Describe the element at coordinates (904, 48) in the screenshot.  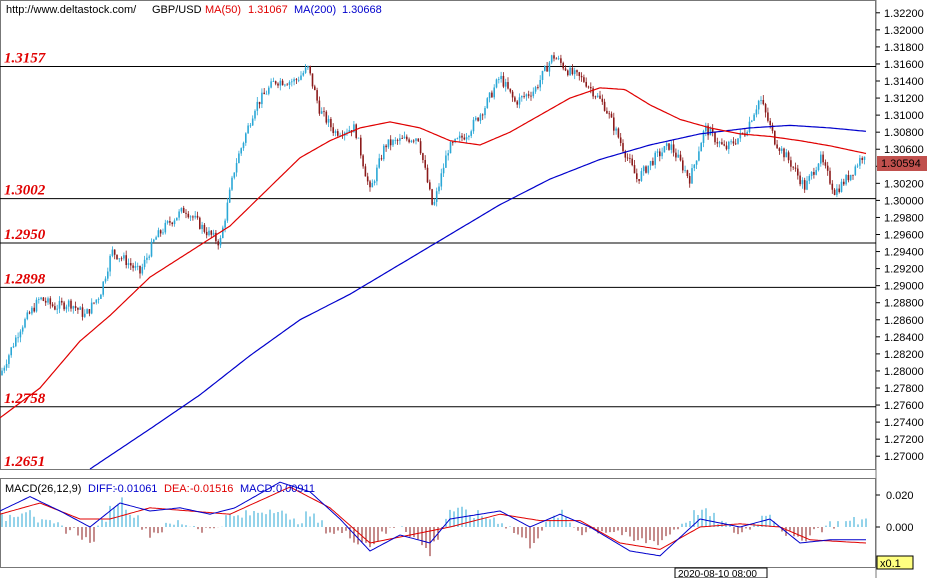
I see `price-tick-label: 1.31800` at that location.